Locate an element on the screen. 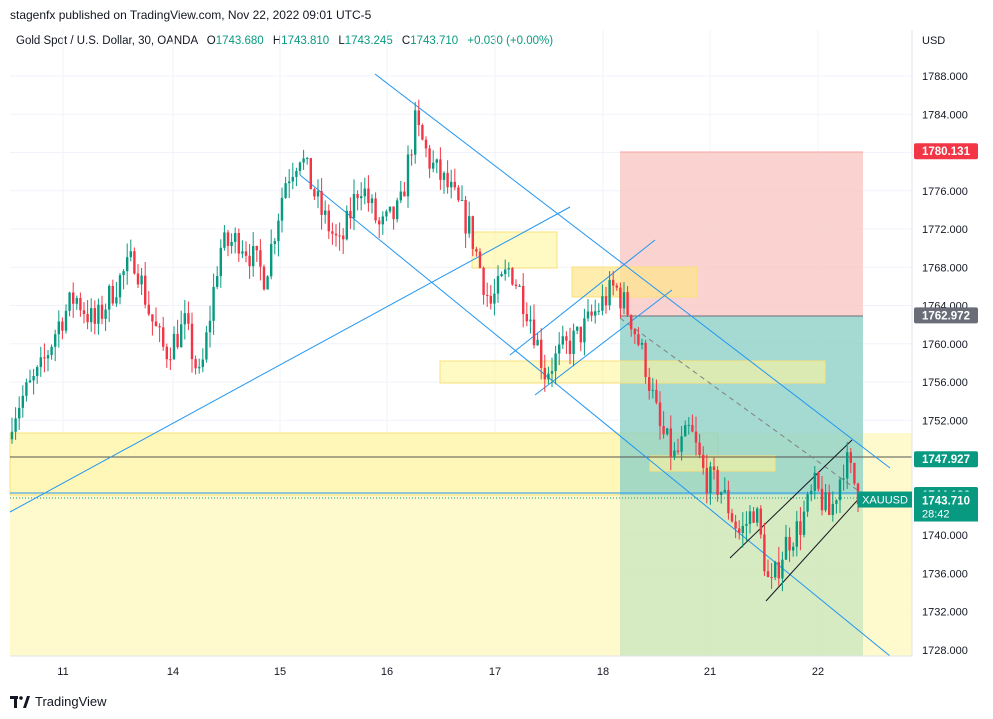 This screenshot has width=993, height=719. projection-dashed is located at coordinates (740, 405).